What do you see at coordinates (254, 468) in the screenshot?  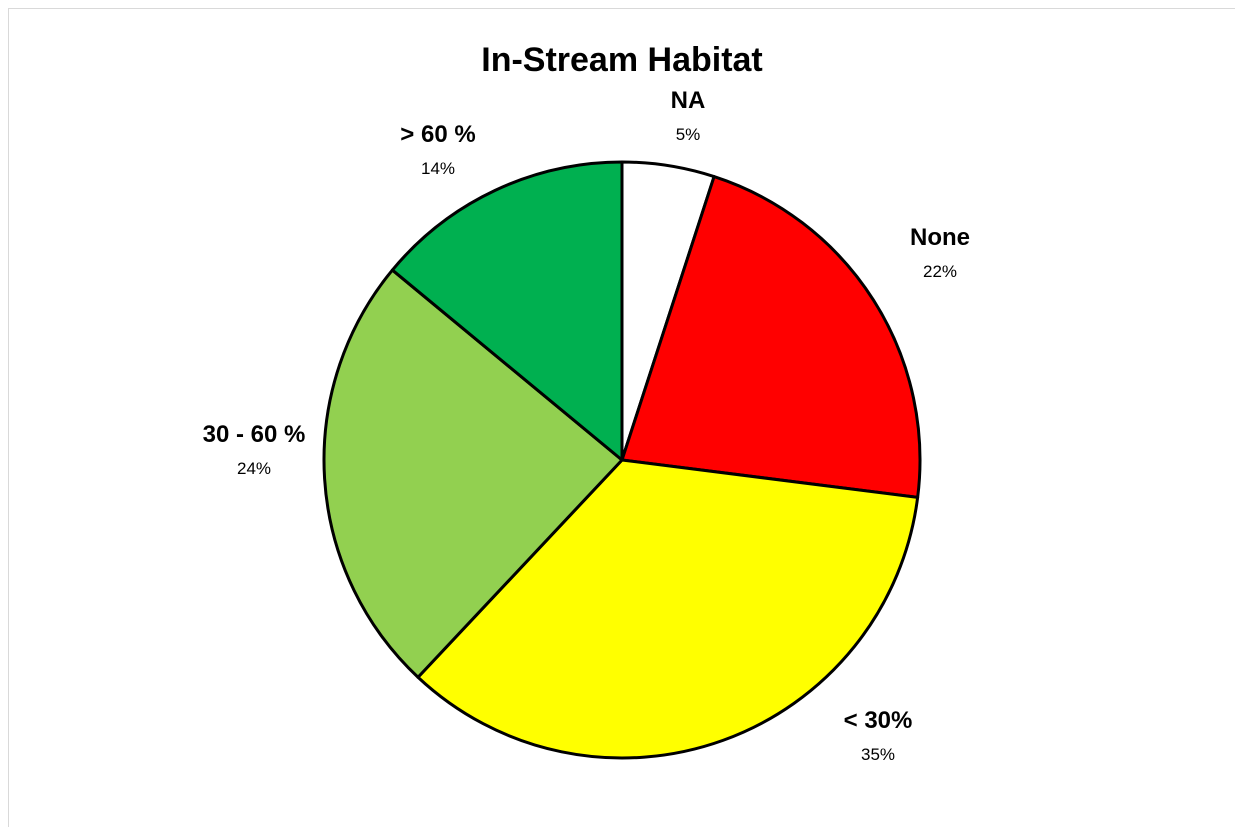 I see `slice-value-label: 24%` at bounding box center [254, 468].